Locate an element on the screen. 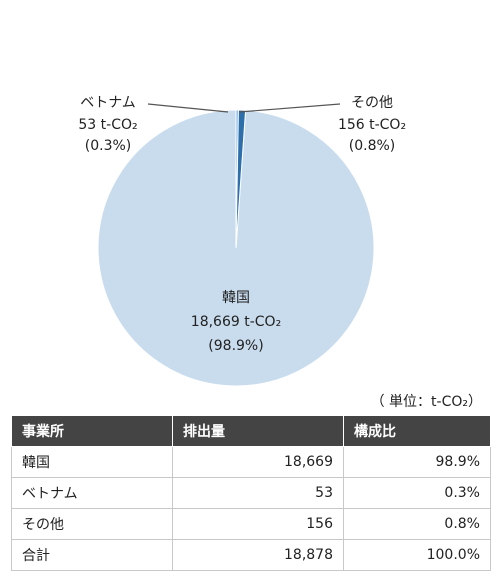  cell-ratio: 98.9% is located at coordinates (417, 462).